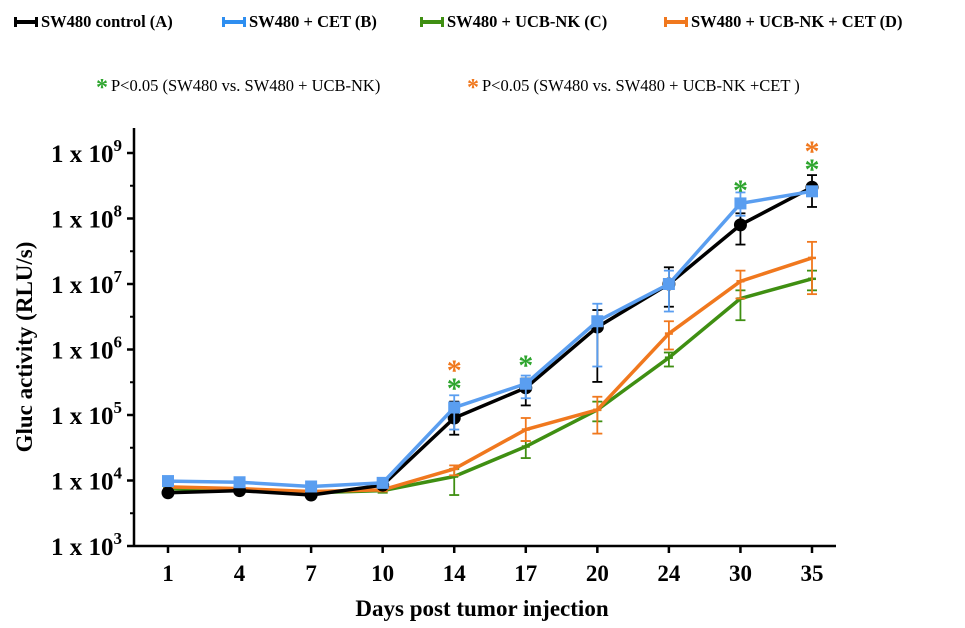  What do you see at coordinates (473, 88) in the screenshot?
I see `significance-star-orange: *` at bounding box center [473, 88].